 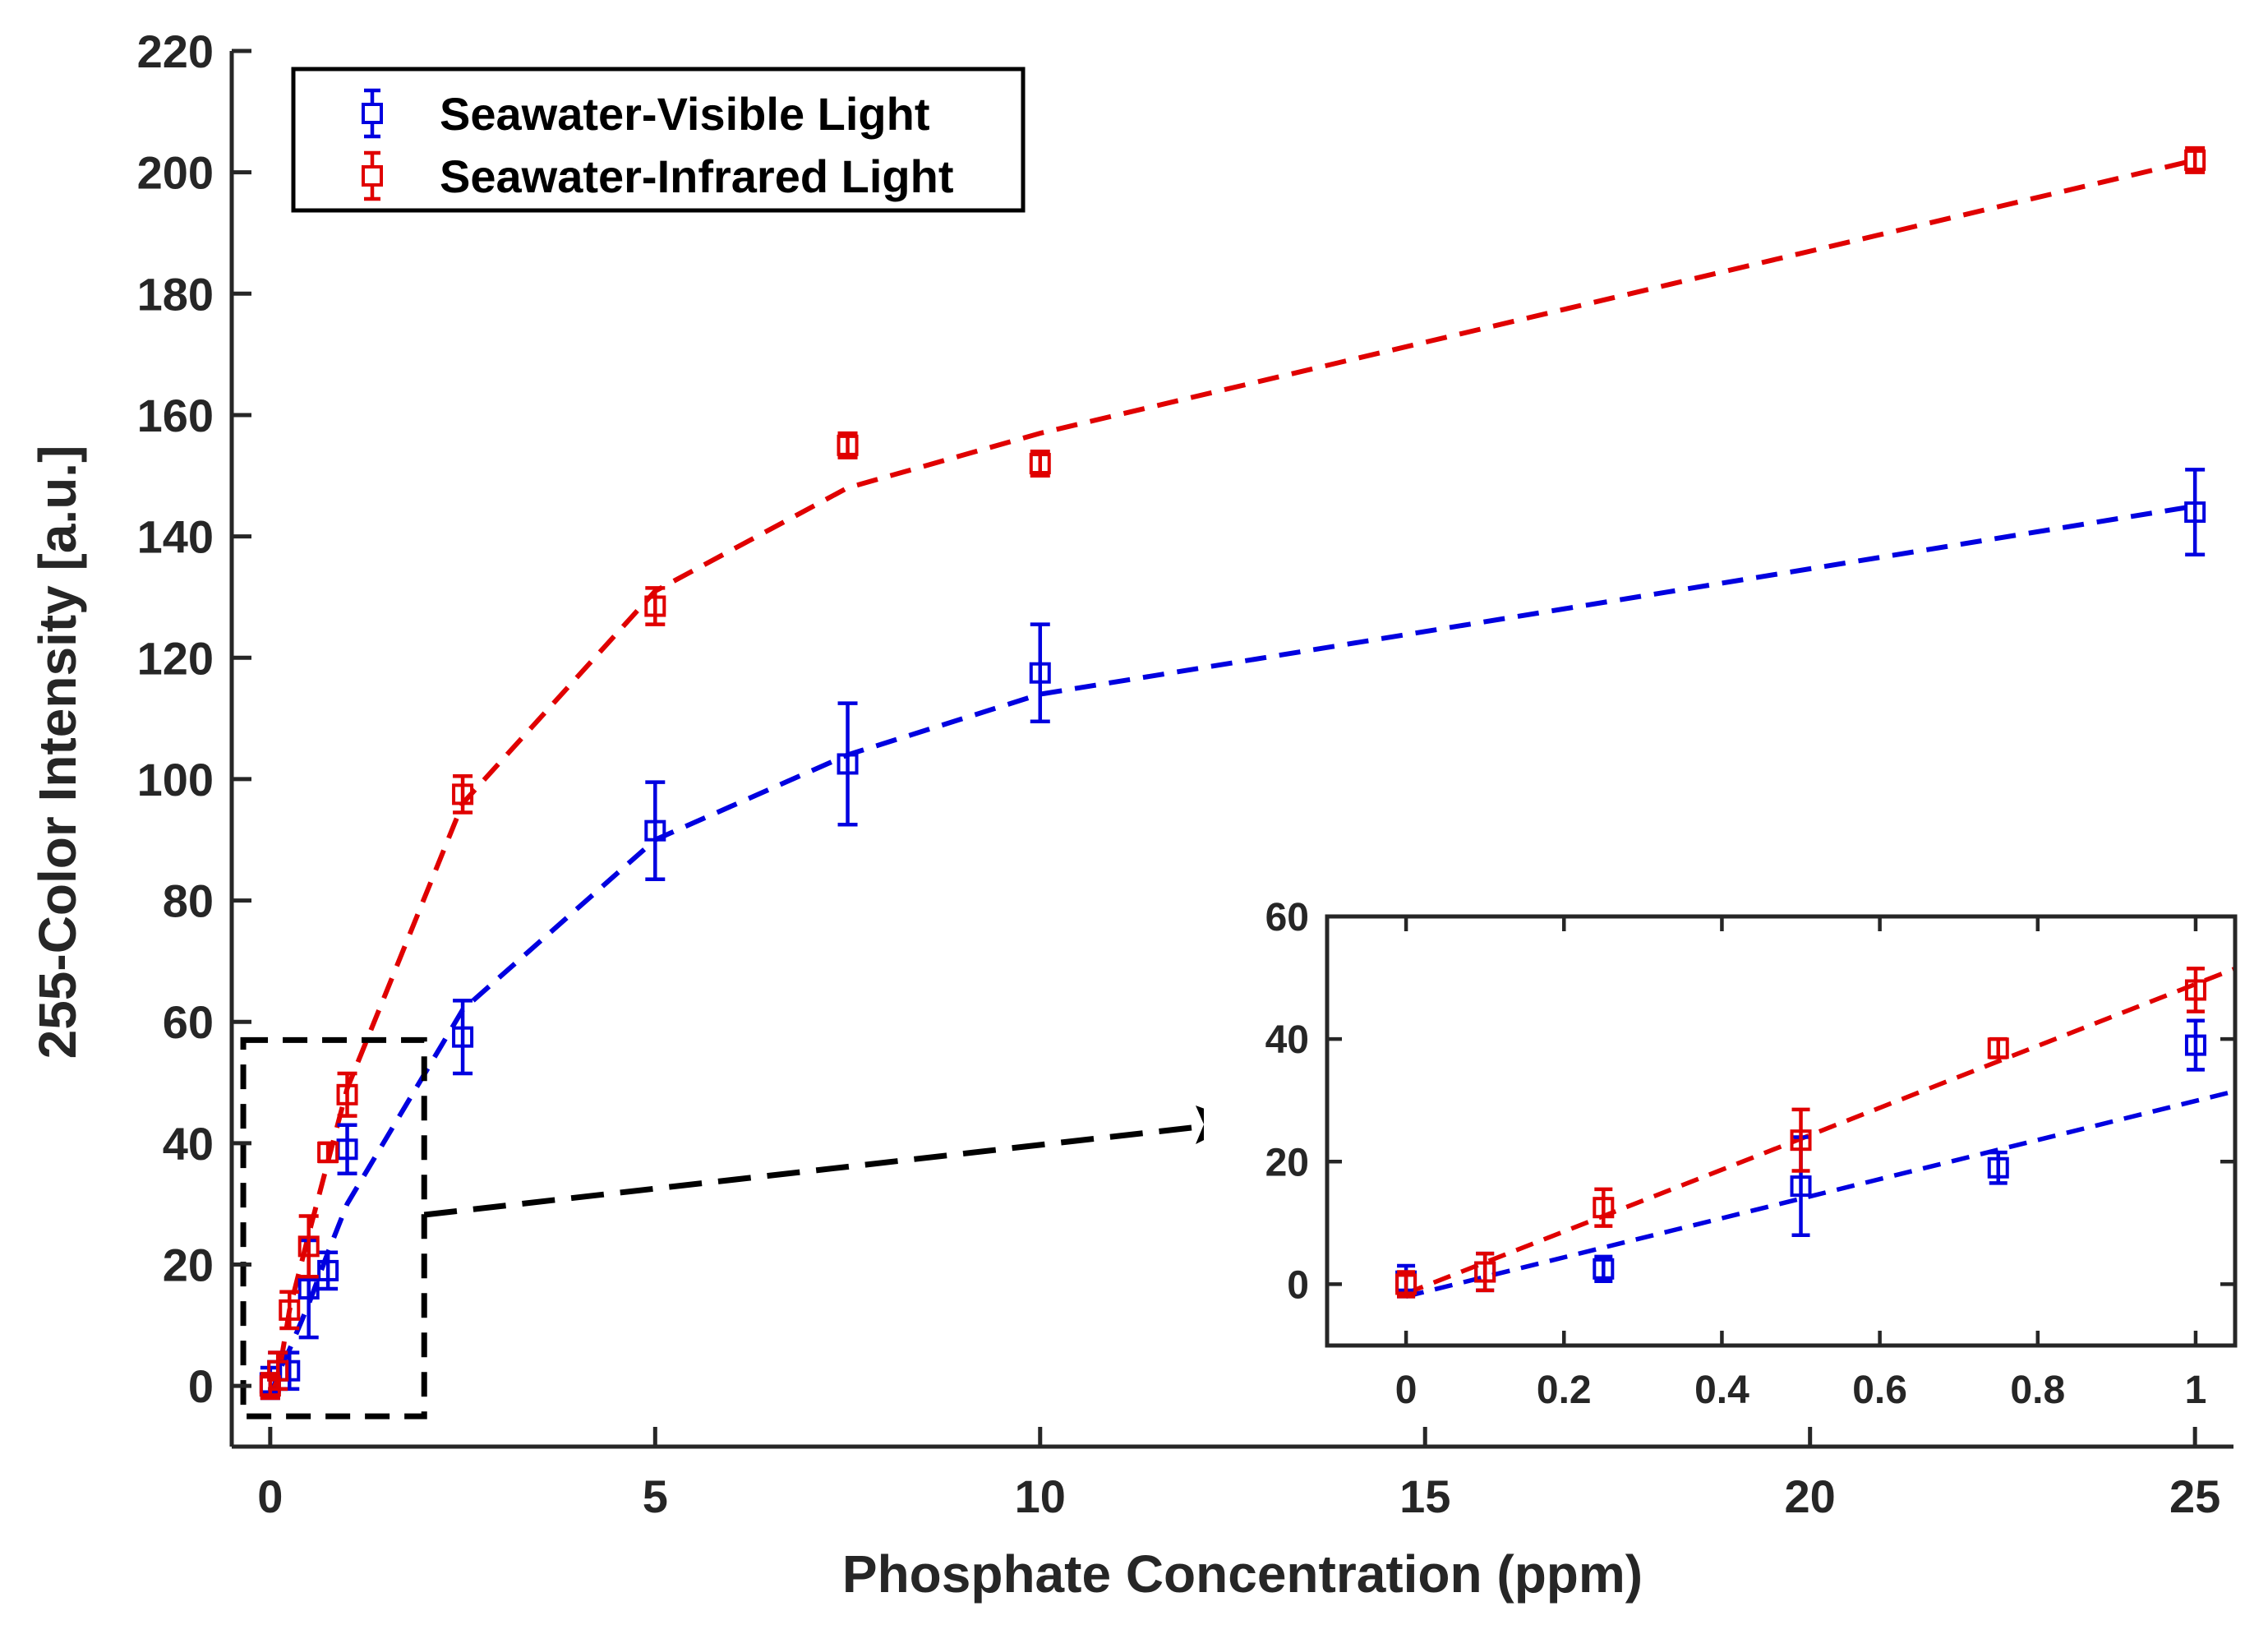 What do you see at coordinates (1287, 1040) in the screenshot?
I see `inset-y-tick-label: 40` at bounding box center [1287, 1040].